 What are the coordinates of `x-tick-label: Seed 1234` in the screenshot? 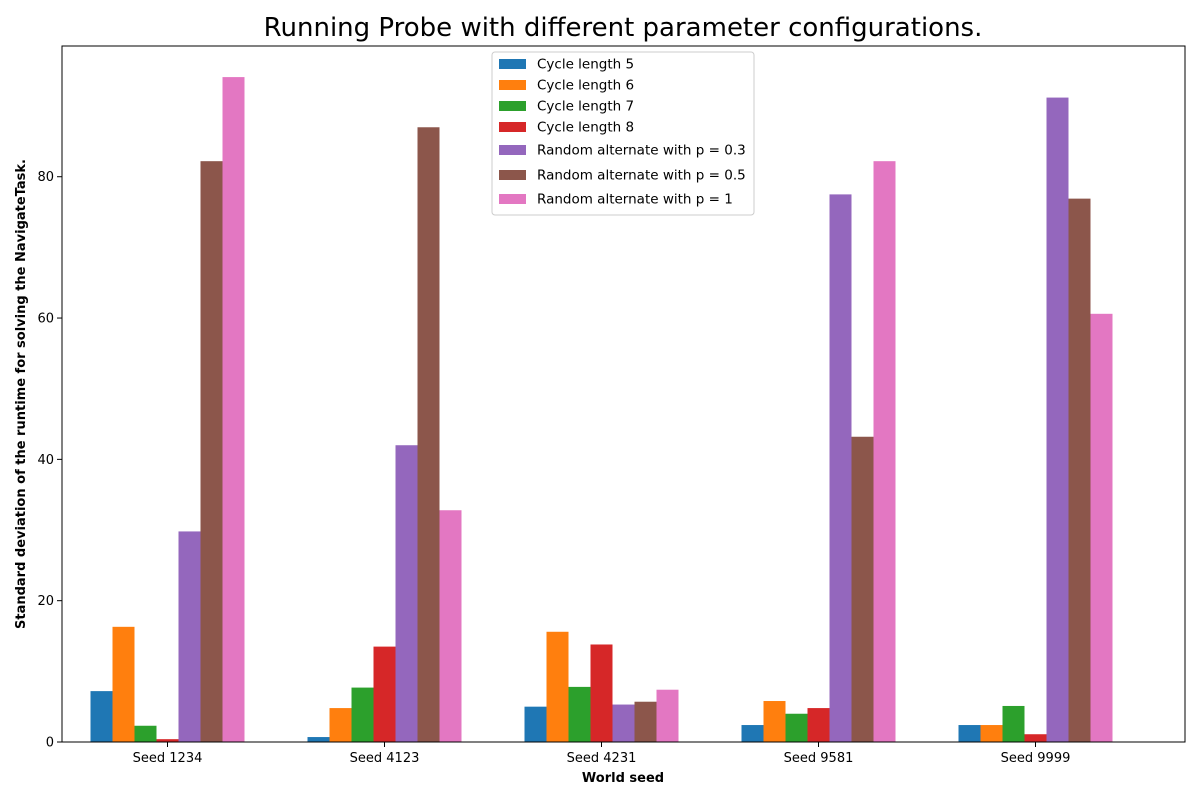 It's located at (168, 758).